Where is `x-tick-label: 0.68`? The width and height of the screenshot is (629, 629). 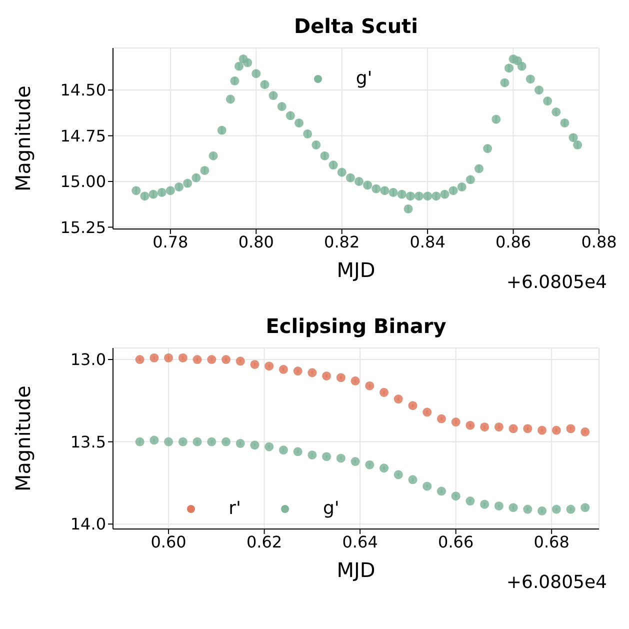 x-tick-label: 0.68 is located at coordinates (552, 542).